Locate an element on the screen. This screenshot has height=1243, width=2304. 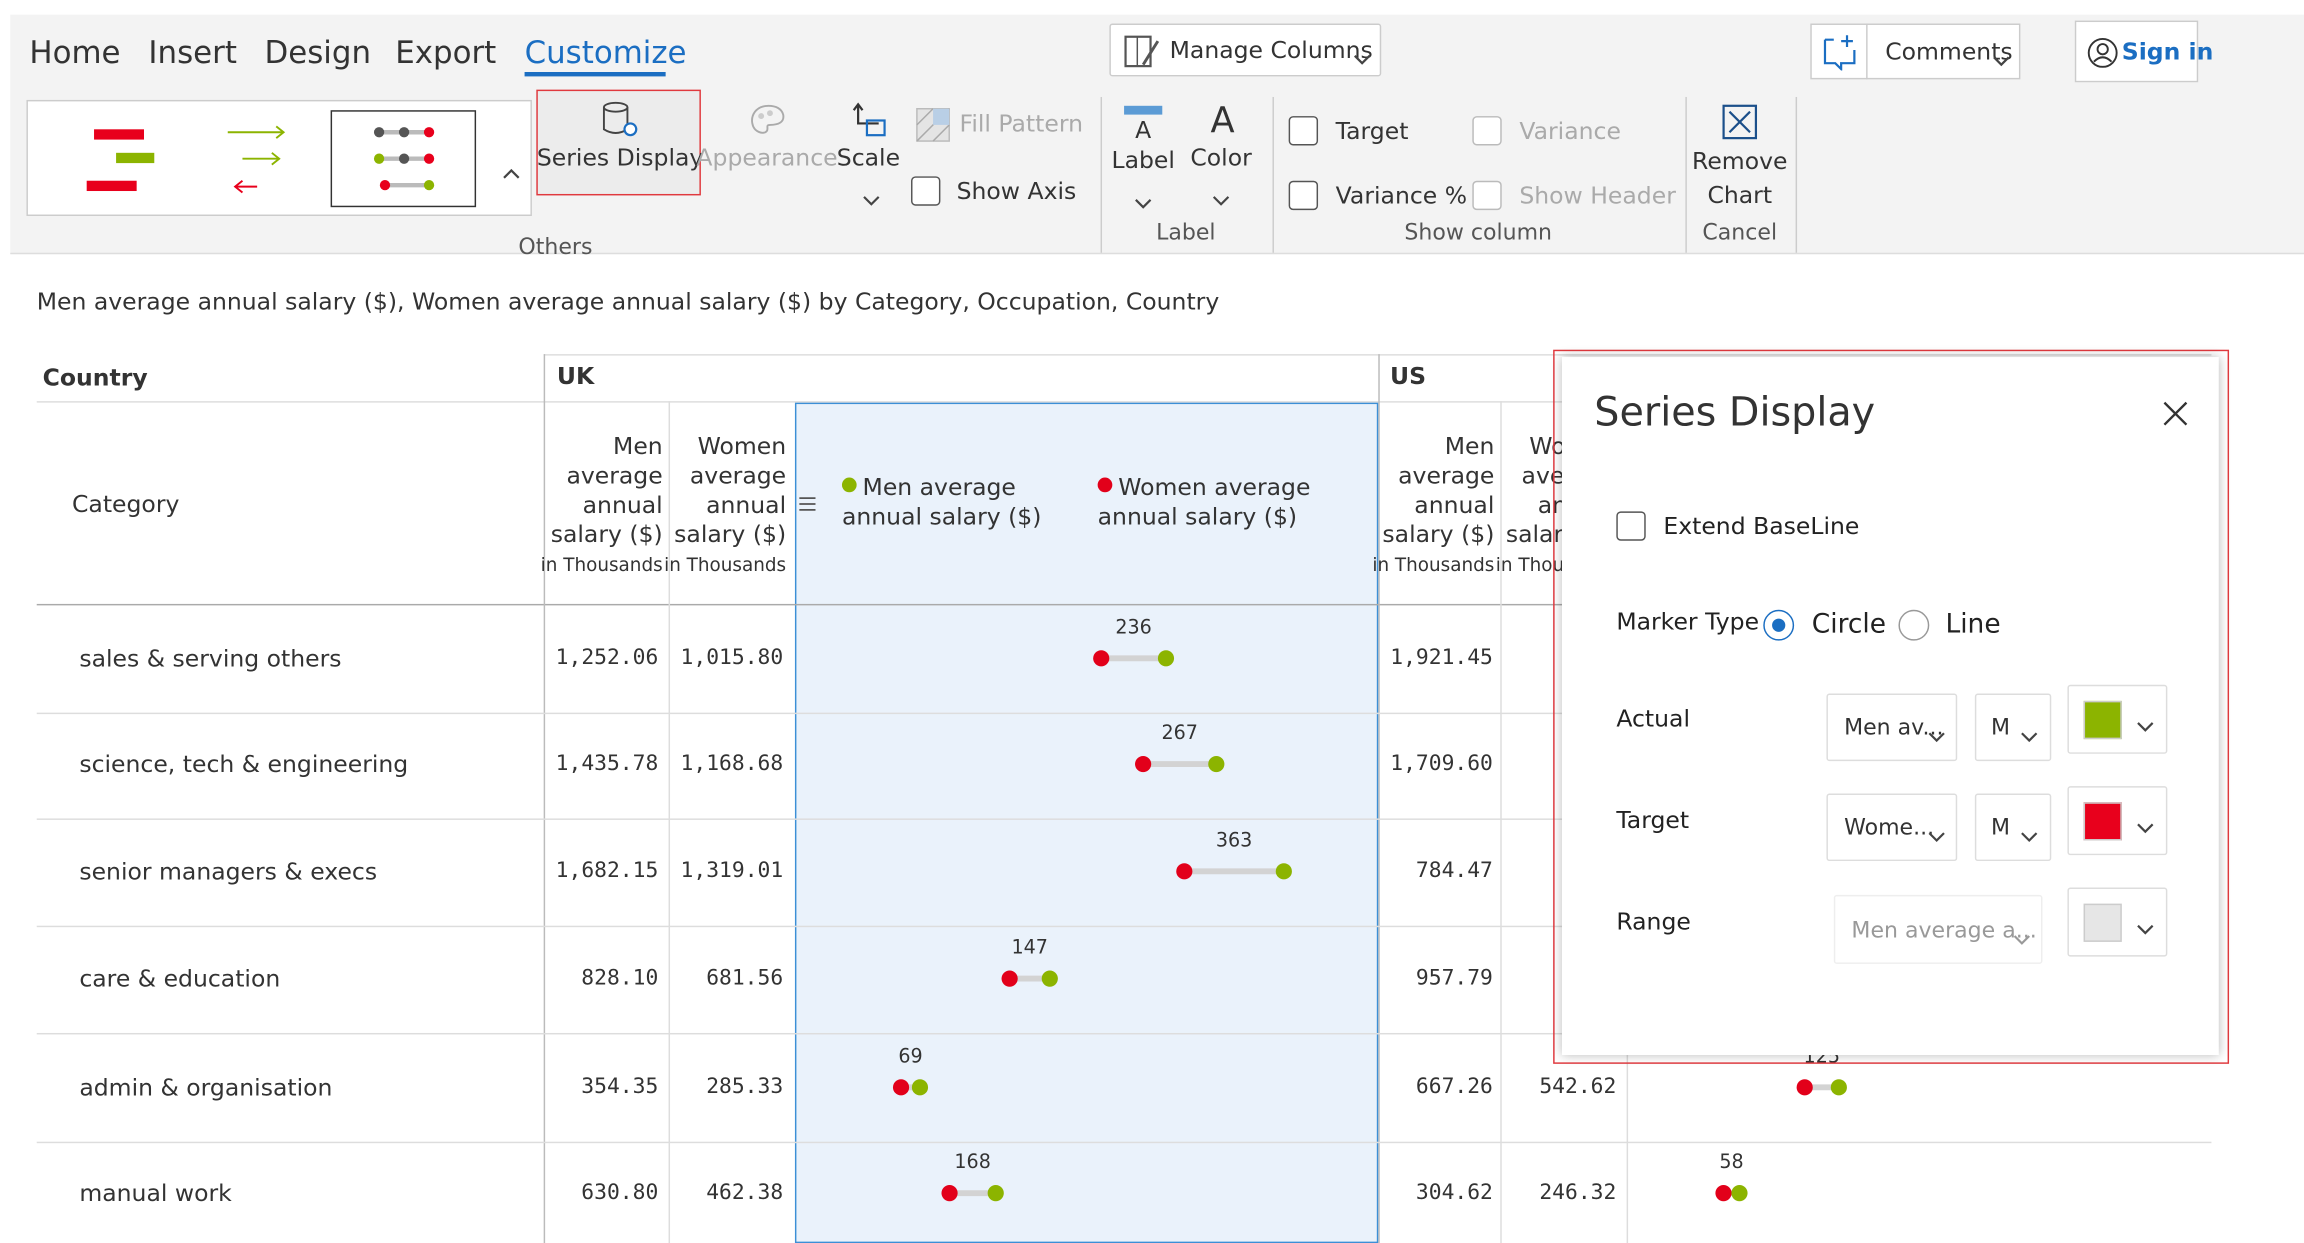
value-cell: 1,252.06 is located at coordinates (607, 659).